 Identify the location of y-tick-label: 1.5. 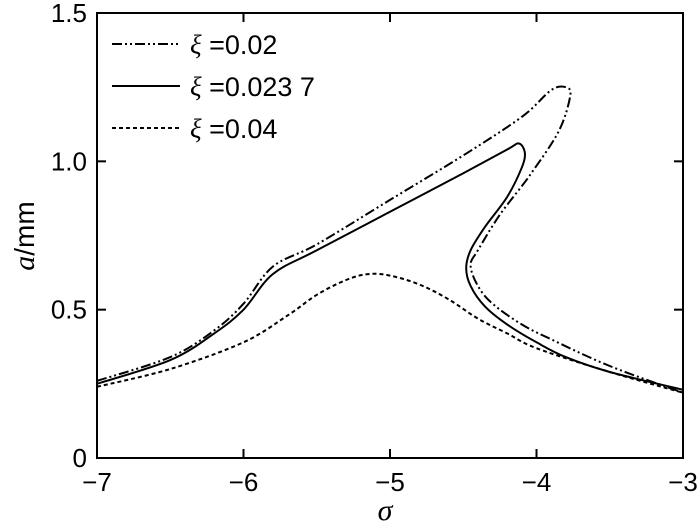
(69, 14).